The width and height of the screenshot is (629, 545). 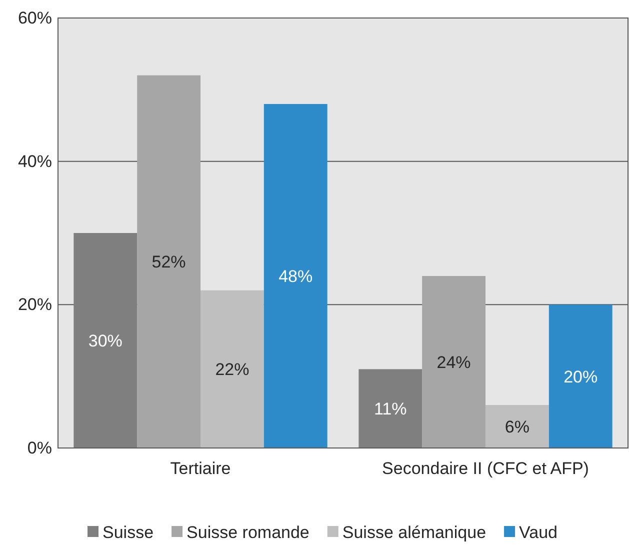 What do you see at coordinates (35, 304) in the screenshot?
I see `y-tick-label: 20%` at bounding box center [35, 304].